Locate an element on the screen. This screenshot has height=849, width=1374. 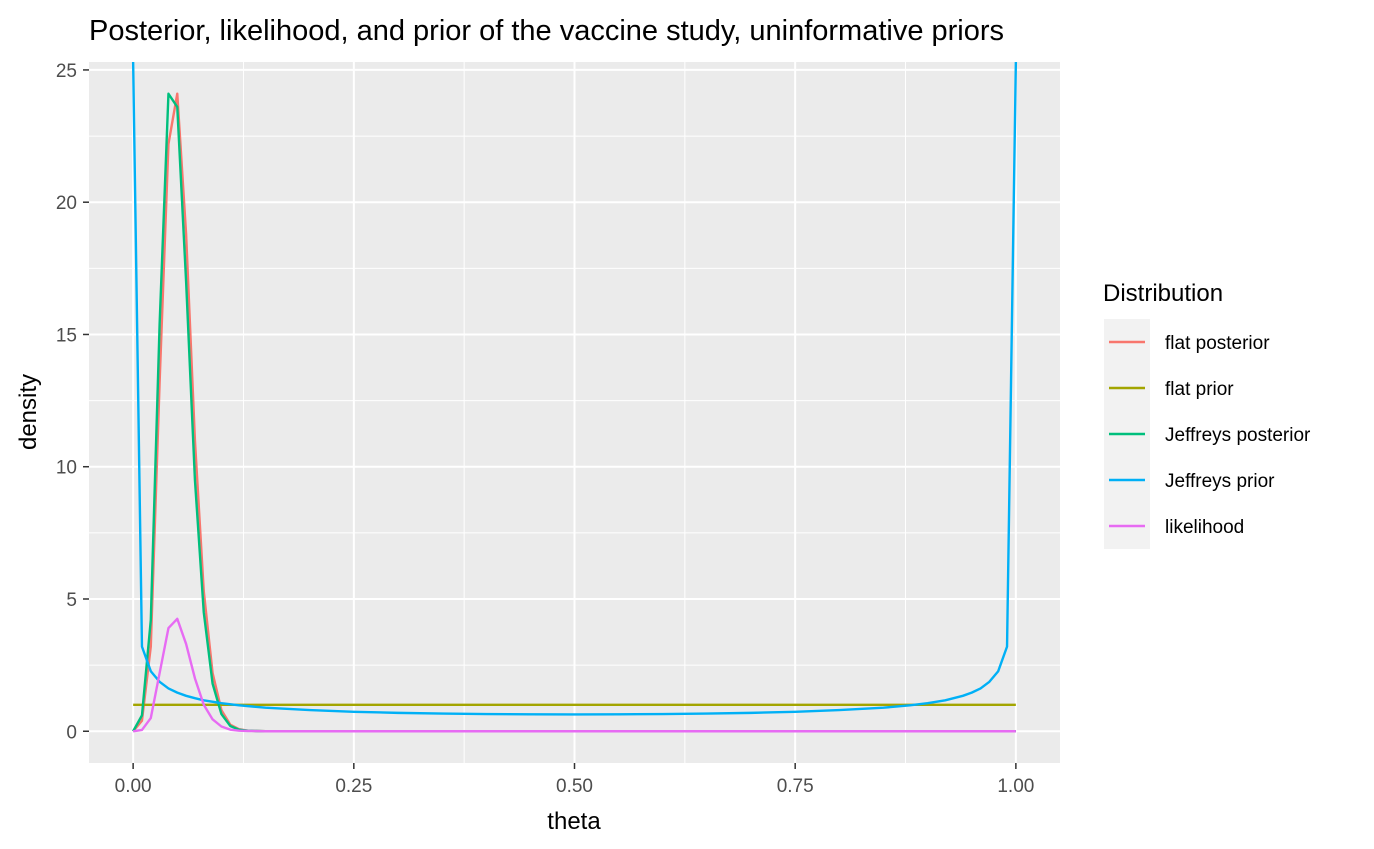
legend-label: Jeffreys prior is located at coordinates (1220, 481).